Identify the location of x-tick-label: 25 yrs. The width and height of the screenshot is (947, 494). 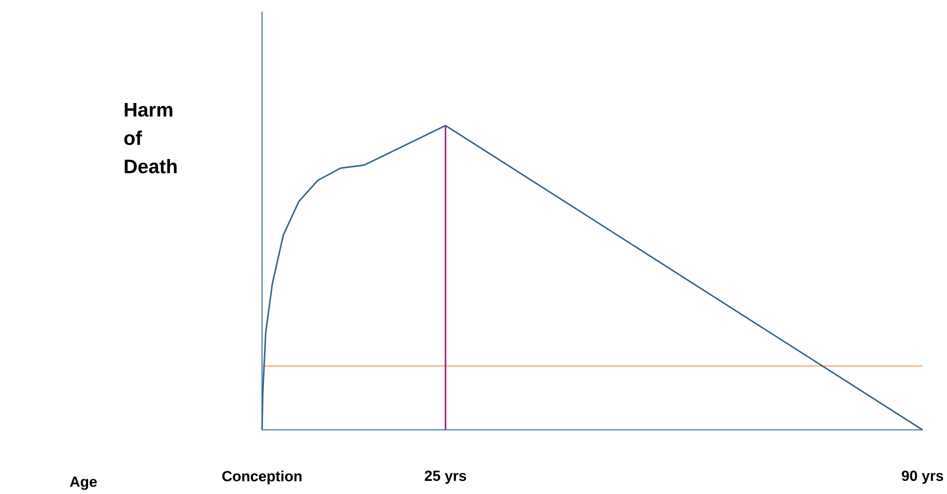
(445, 477).